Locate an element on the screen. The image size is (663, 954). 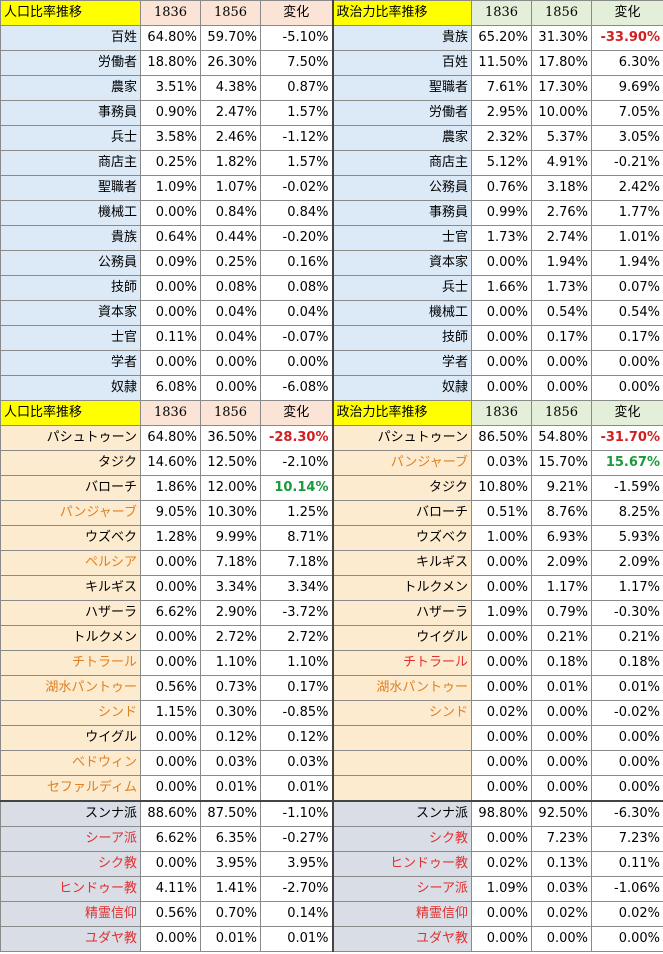
row-label: 湖水パントゥー is located at coordinates (70, 688).